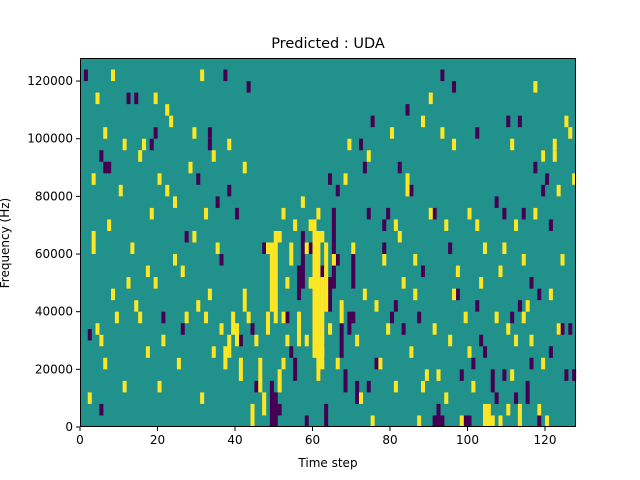 The height and width of the screenshot is (480, 640). I want to click on y-tick-label: 120000, so click(50, 81).